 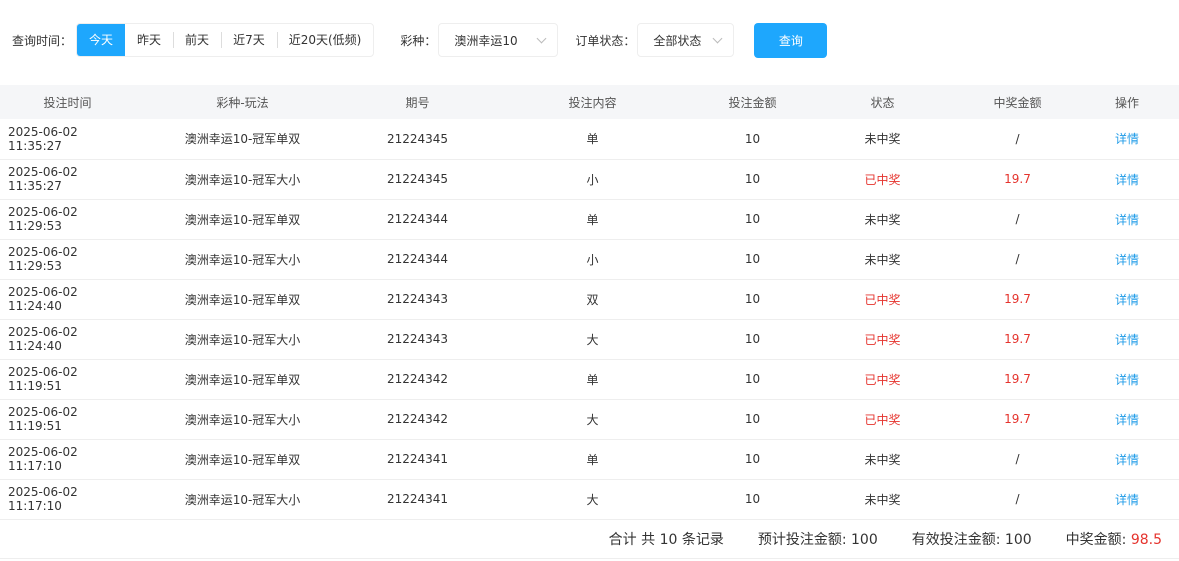 I want to click on column-header: 彩种-玩法, so click(x=242, y=102).